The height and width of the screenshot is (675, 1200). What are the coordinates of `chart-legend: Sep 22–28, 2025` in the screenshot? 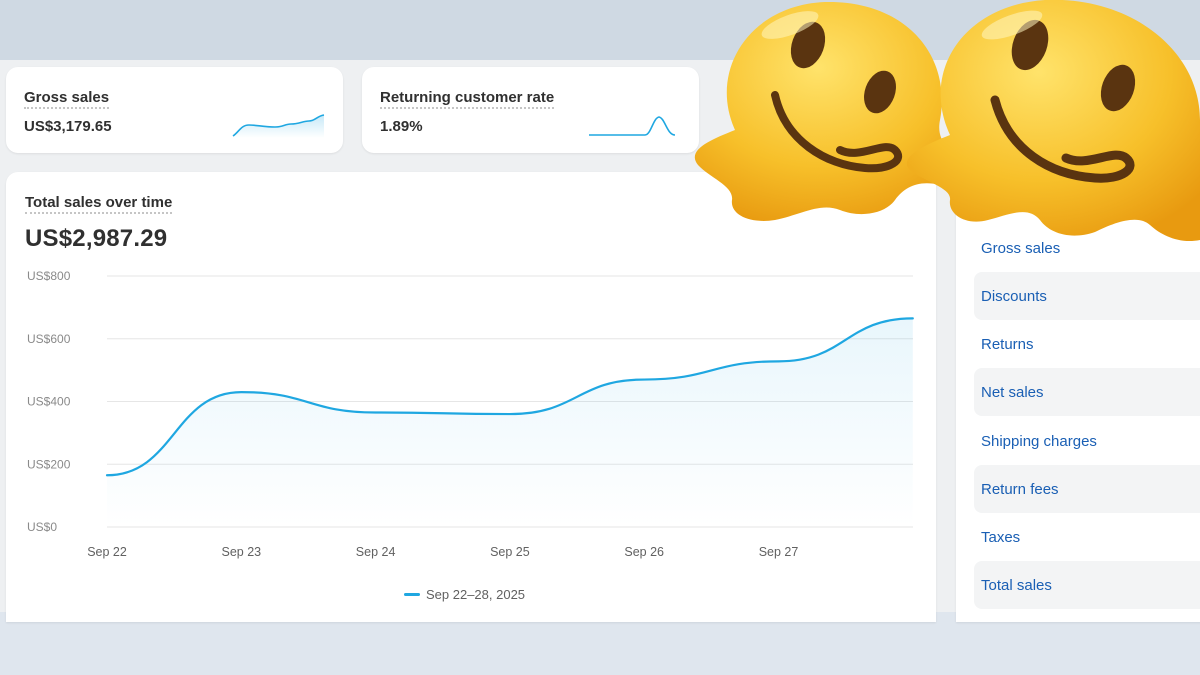 It's located at (464, 594).